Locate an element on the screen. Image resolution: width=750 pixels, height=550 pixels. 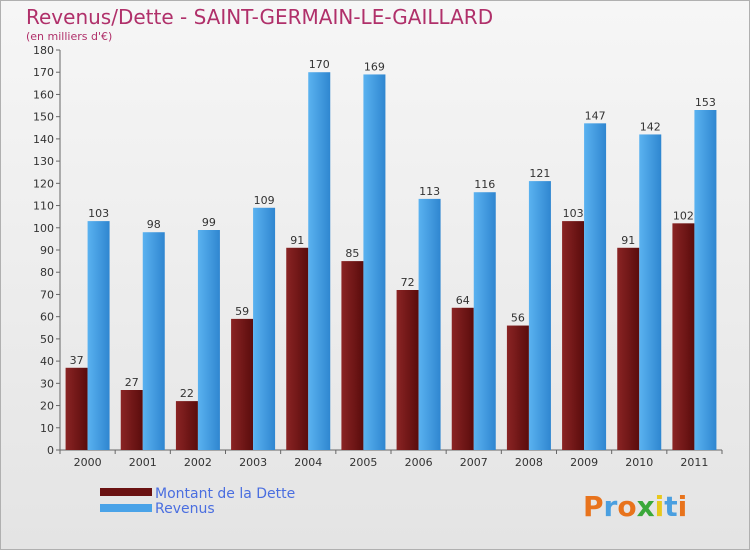
x-tick-label: 2002 is located at coordinates (198, 462).